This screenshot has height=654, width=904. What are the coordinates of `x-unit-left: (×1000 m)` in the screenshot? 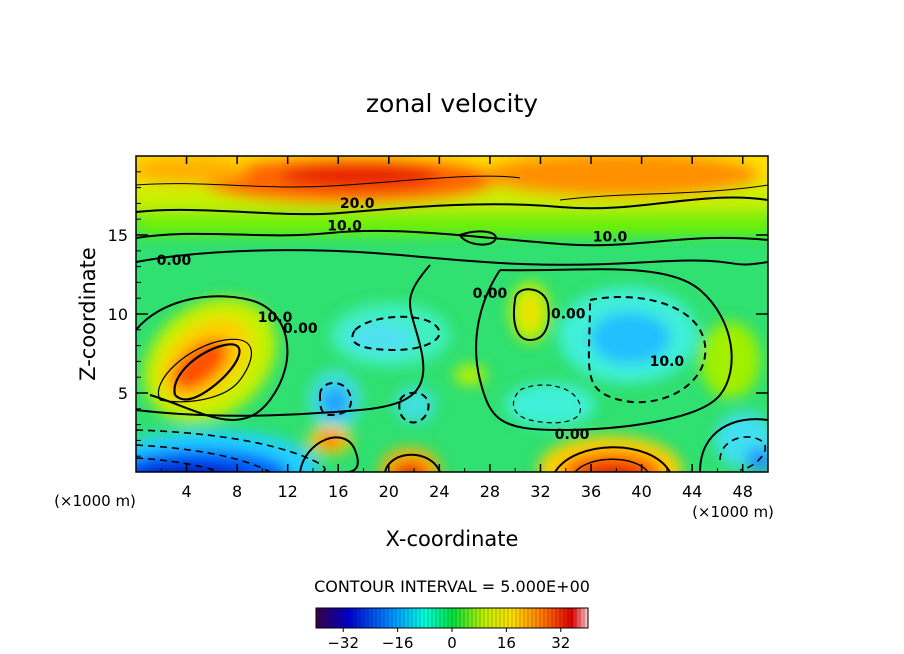 It's located at (95, 501).